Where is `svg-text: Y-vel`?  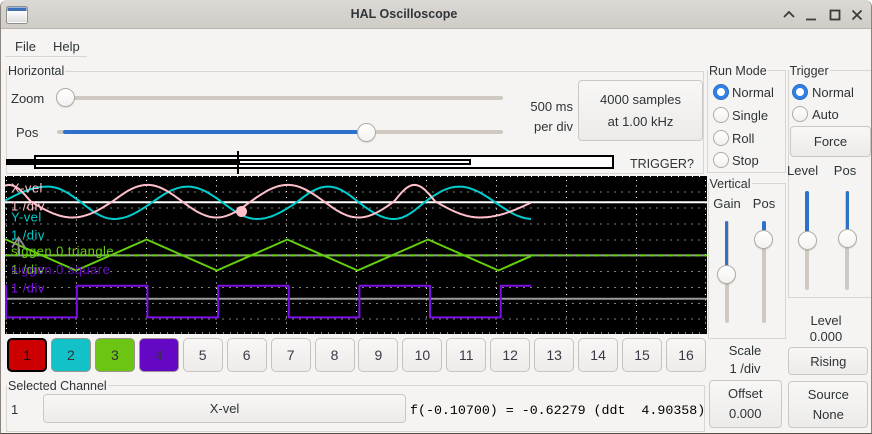
svg-text: Y-vel is located at coordinates (26, 217).